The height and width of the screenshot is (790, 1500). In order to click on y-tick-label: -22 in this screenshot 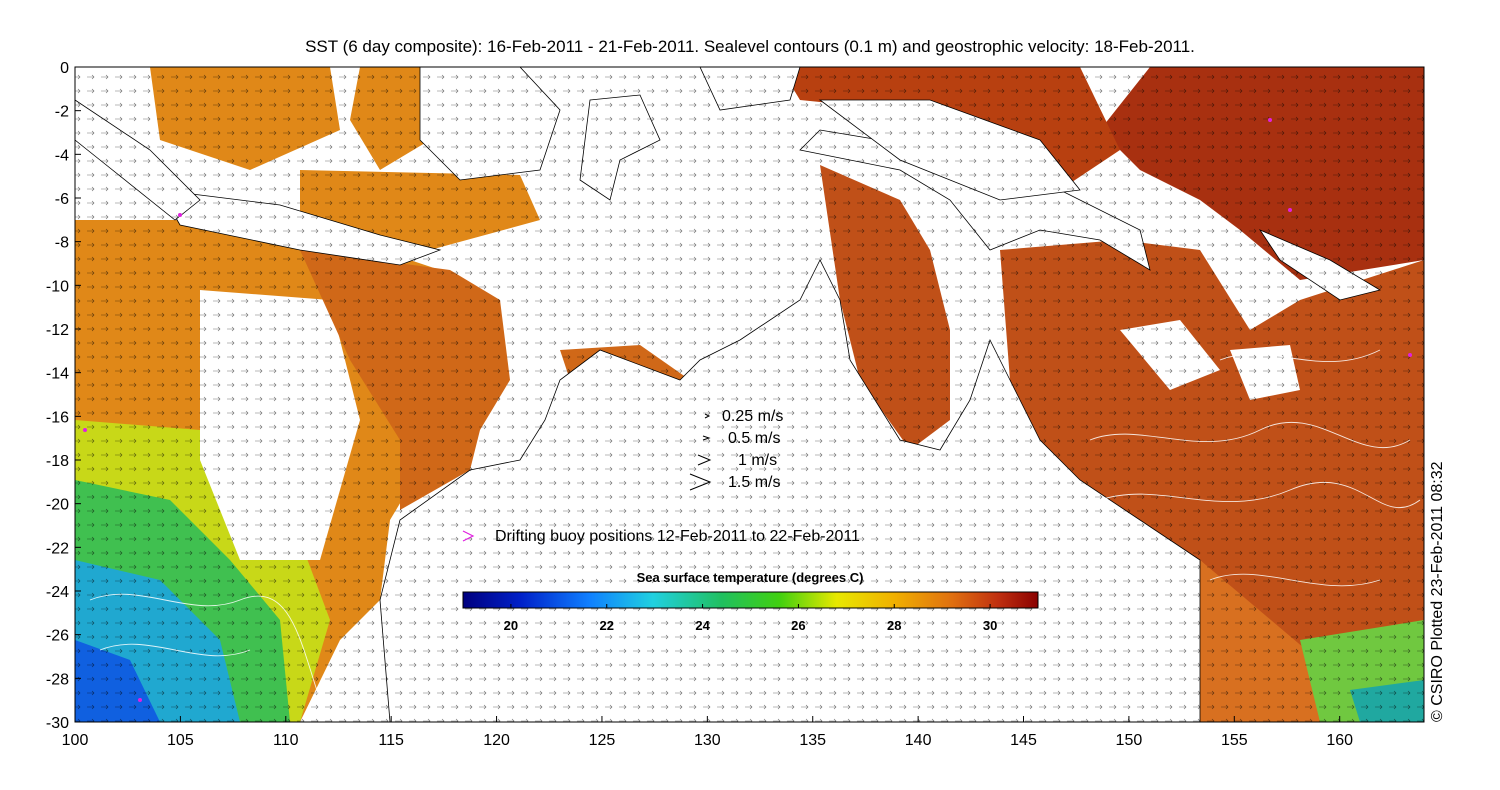, I will do `click(57, 548)`.